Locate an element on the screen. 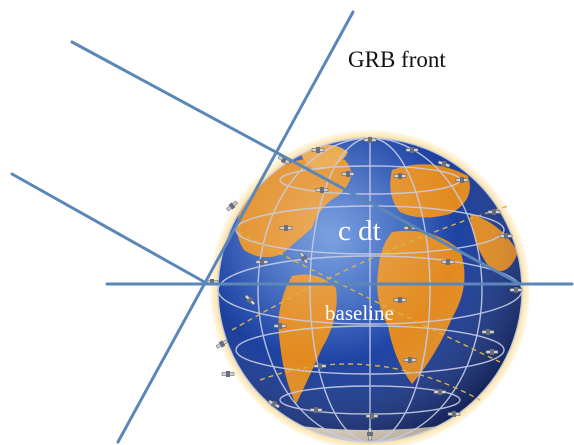 The height and width of the screenshot is (445, 574). grb-front-label: GRB front is located at coordinates (397, 59).